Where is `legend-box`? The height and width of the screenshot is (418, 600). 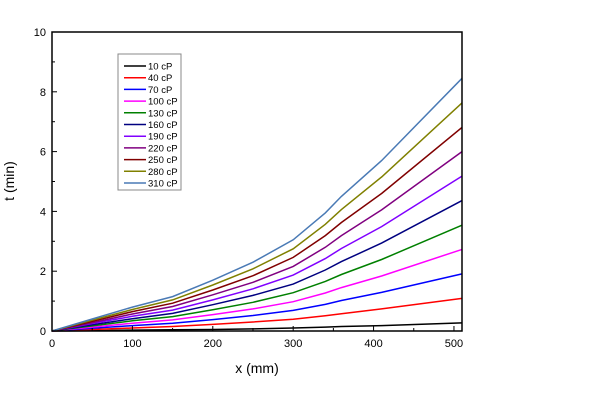
legend-box is located at coordinates (149, 122).